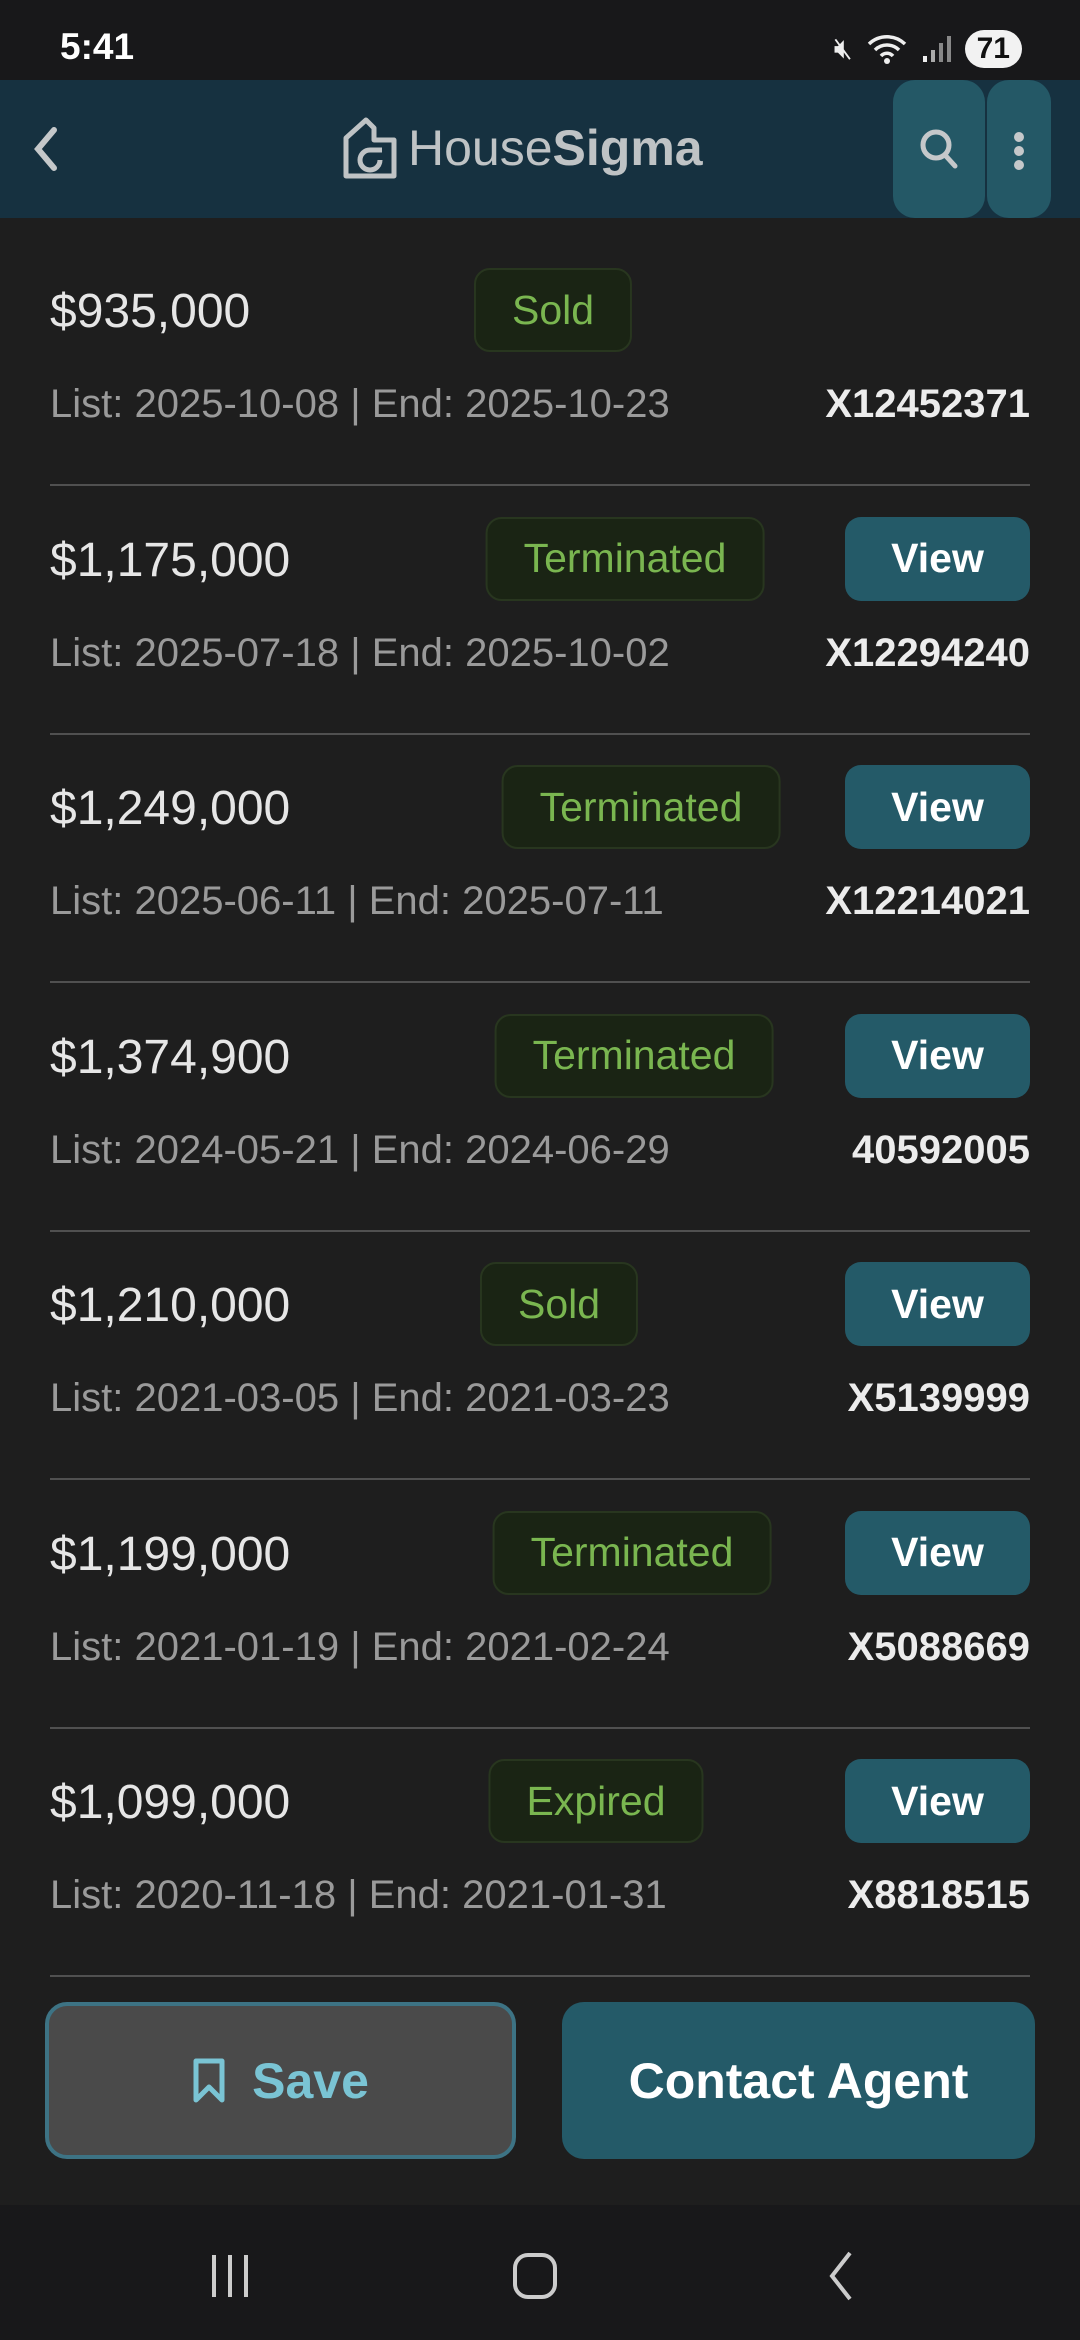  What do you see at coordinates (798, 2080) in the screenshot?
I see `contact-agent-button: Contact Agent` at bounding box center [798, 2080].